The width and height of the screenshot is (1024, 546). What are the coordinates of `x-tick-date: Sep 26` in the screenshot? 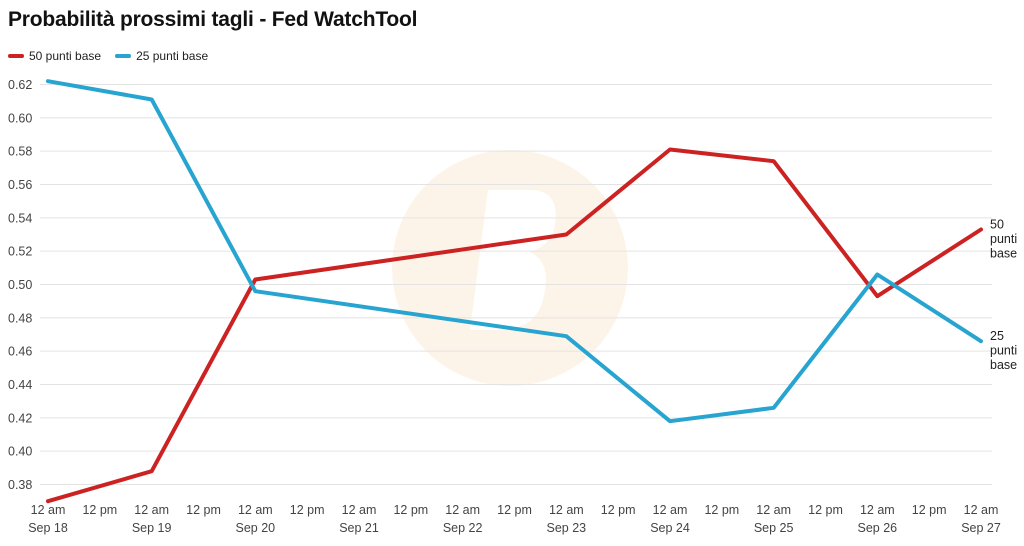 It's located at (878, 528).